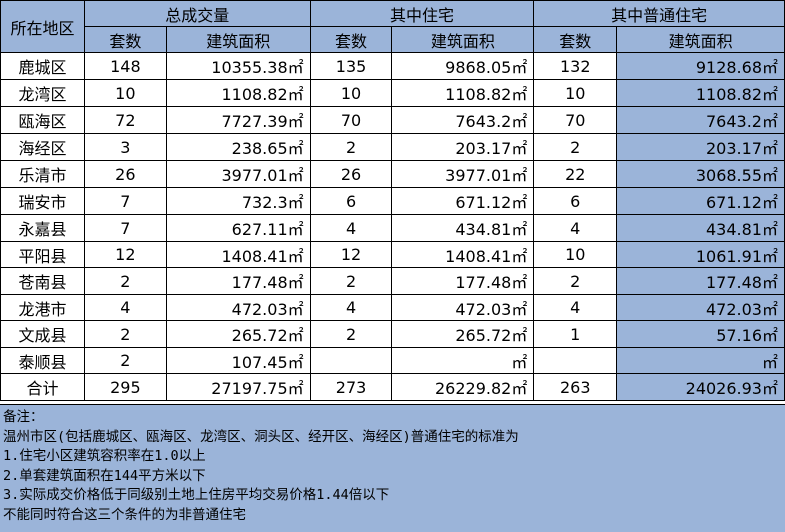  What do you see at coordinates (238, 201) in the screenshot?
I see `total-area-cell: 732.3㎡` at bounding box center [238, 201].